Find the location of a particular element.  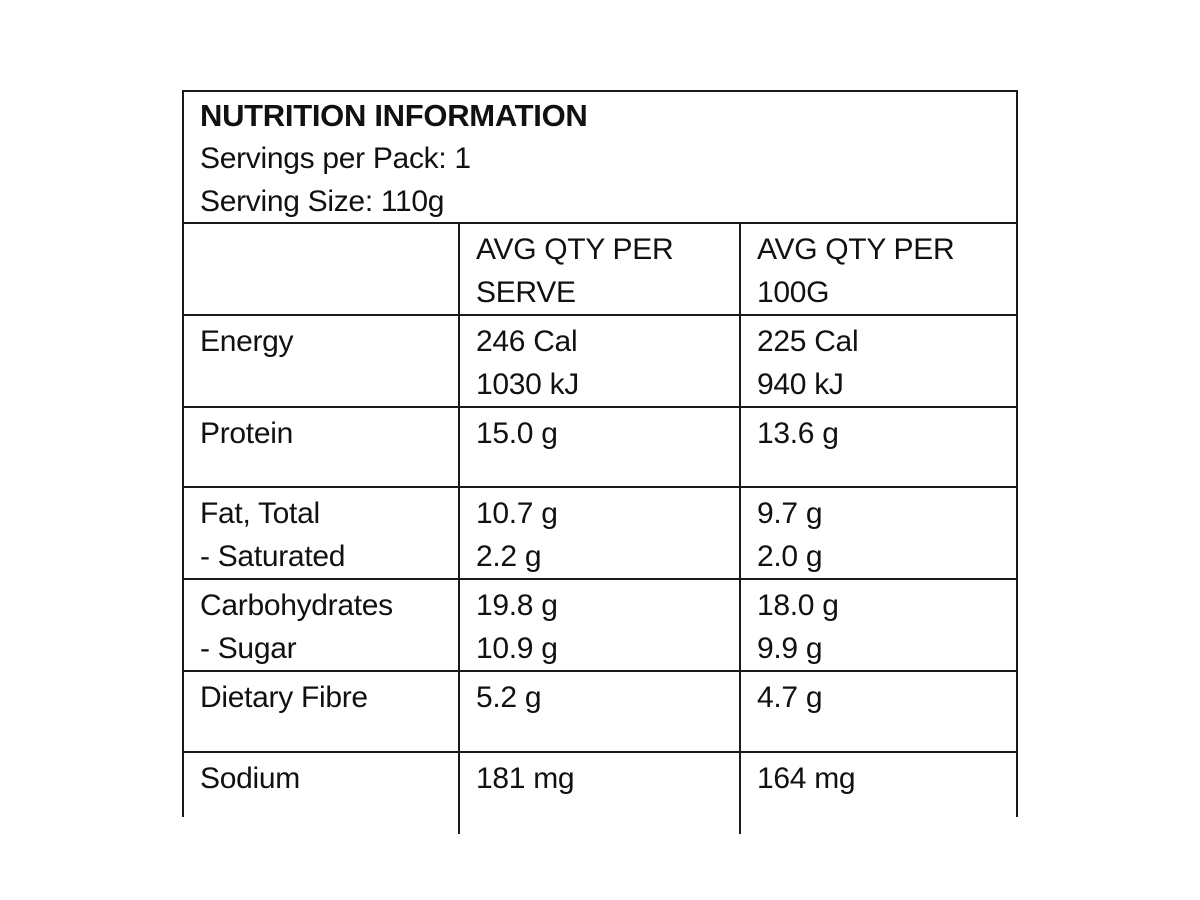

value-per-100g-line2: 9.9 g is located at coordinates (790, 648).